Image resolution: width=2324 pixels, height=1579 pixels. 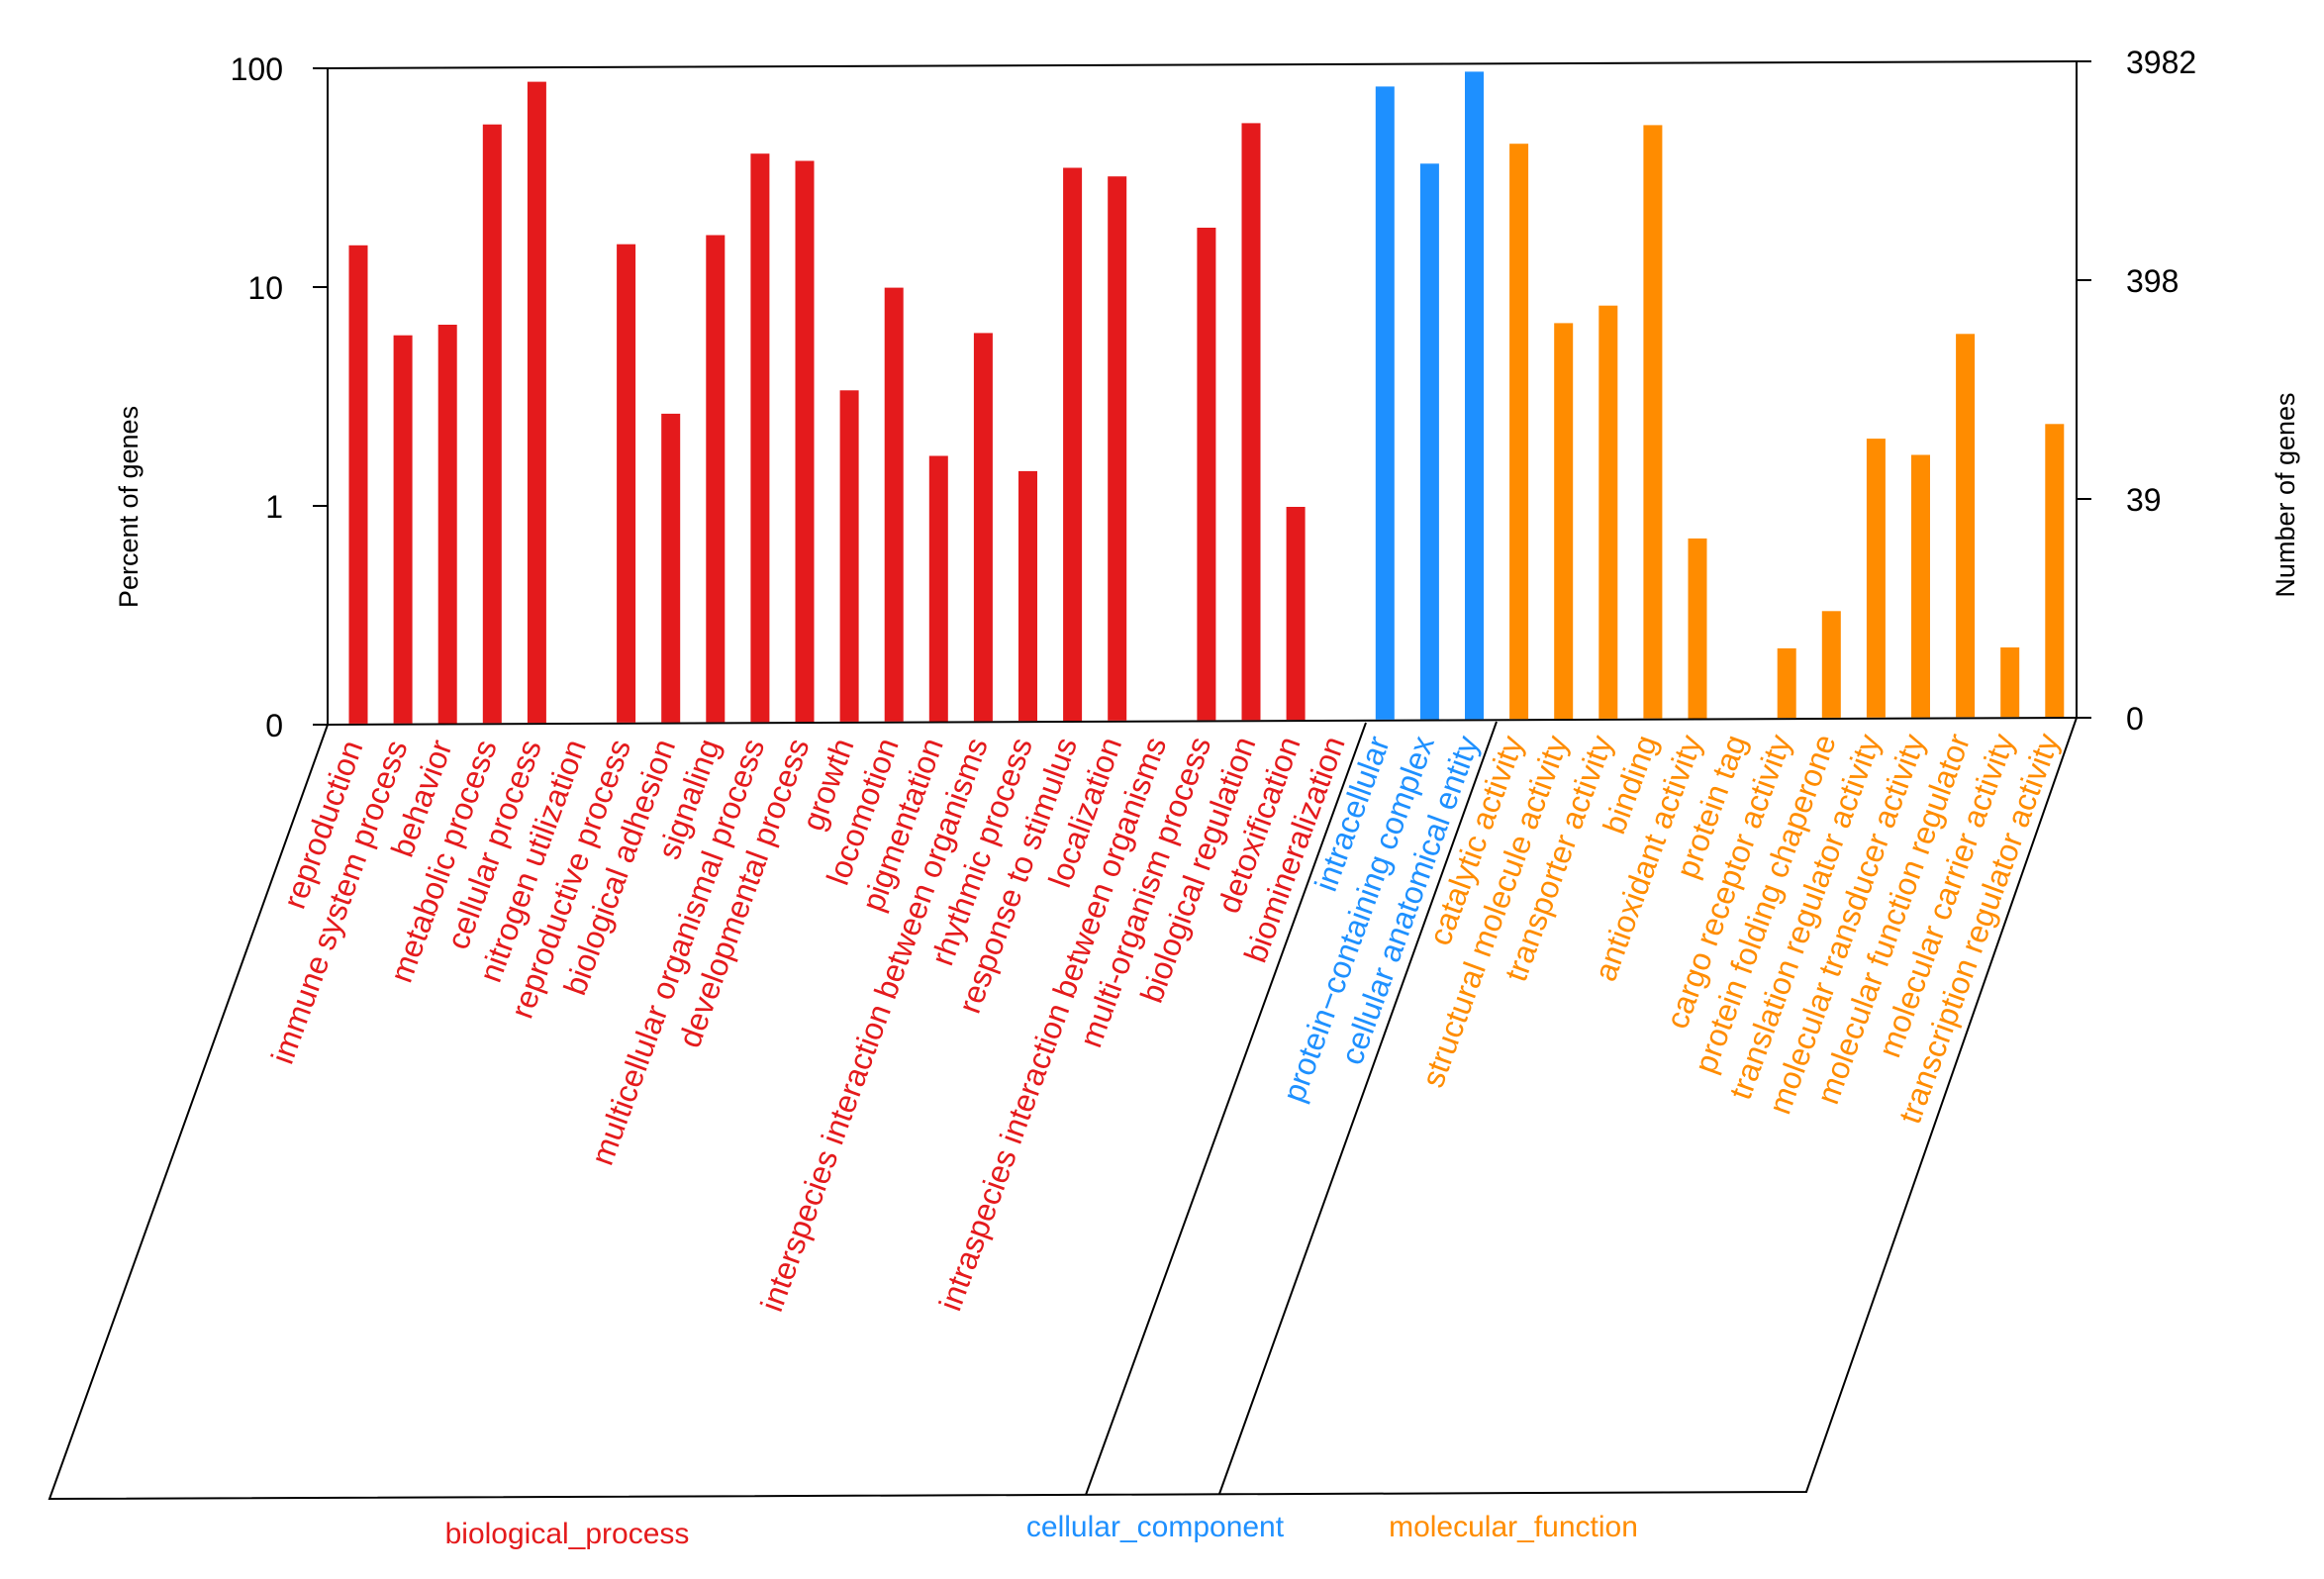 I want to click on bar-metabolic-process, so click(x=492, y=424).